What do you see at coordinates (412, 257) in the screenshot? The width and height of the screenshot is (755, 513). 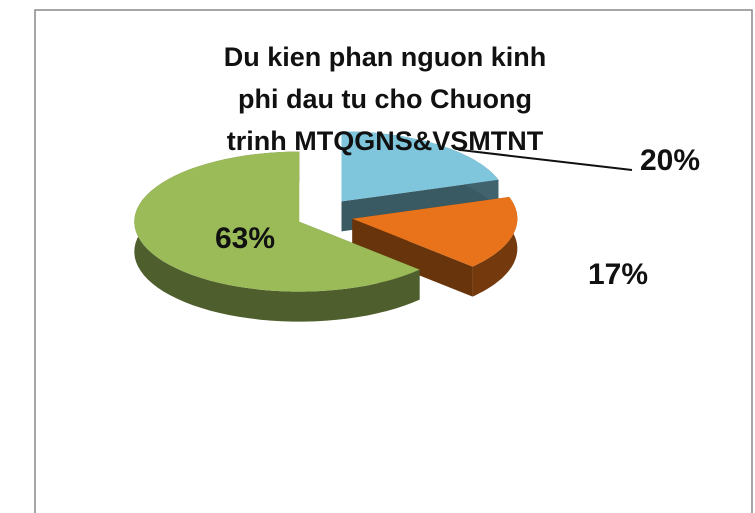 I see `slice-face` at bounding box center [412, 257].